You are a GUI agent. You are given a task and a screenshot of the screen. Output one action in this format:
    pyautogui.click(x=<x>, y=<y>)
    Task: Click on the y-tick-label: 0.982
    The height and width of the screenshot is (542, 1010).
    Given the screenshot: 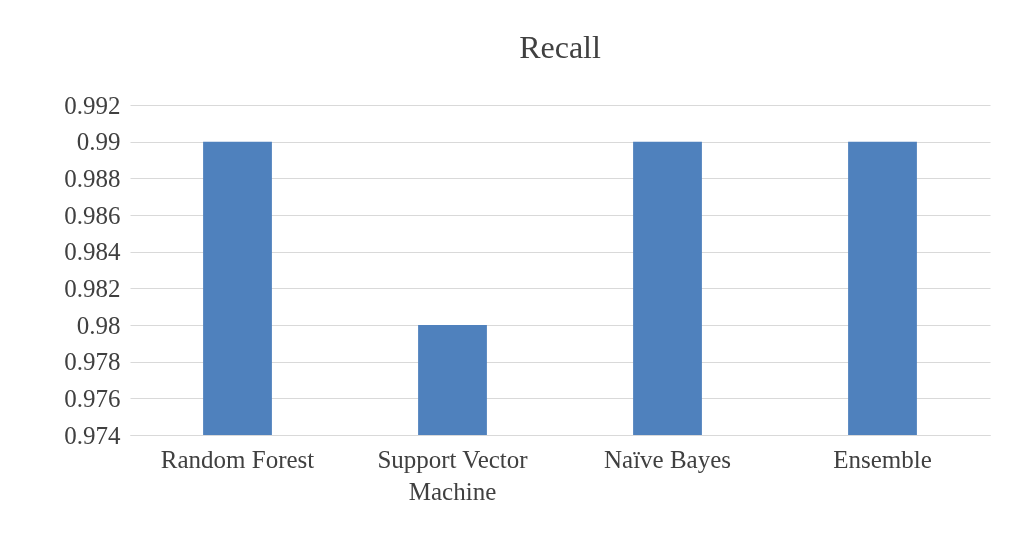 What is the action you would take?
    pyautogui.click(x=92, y=288)
    